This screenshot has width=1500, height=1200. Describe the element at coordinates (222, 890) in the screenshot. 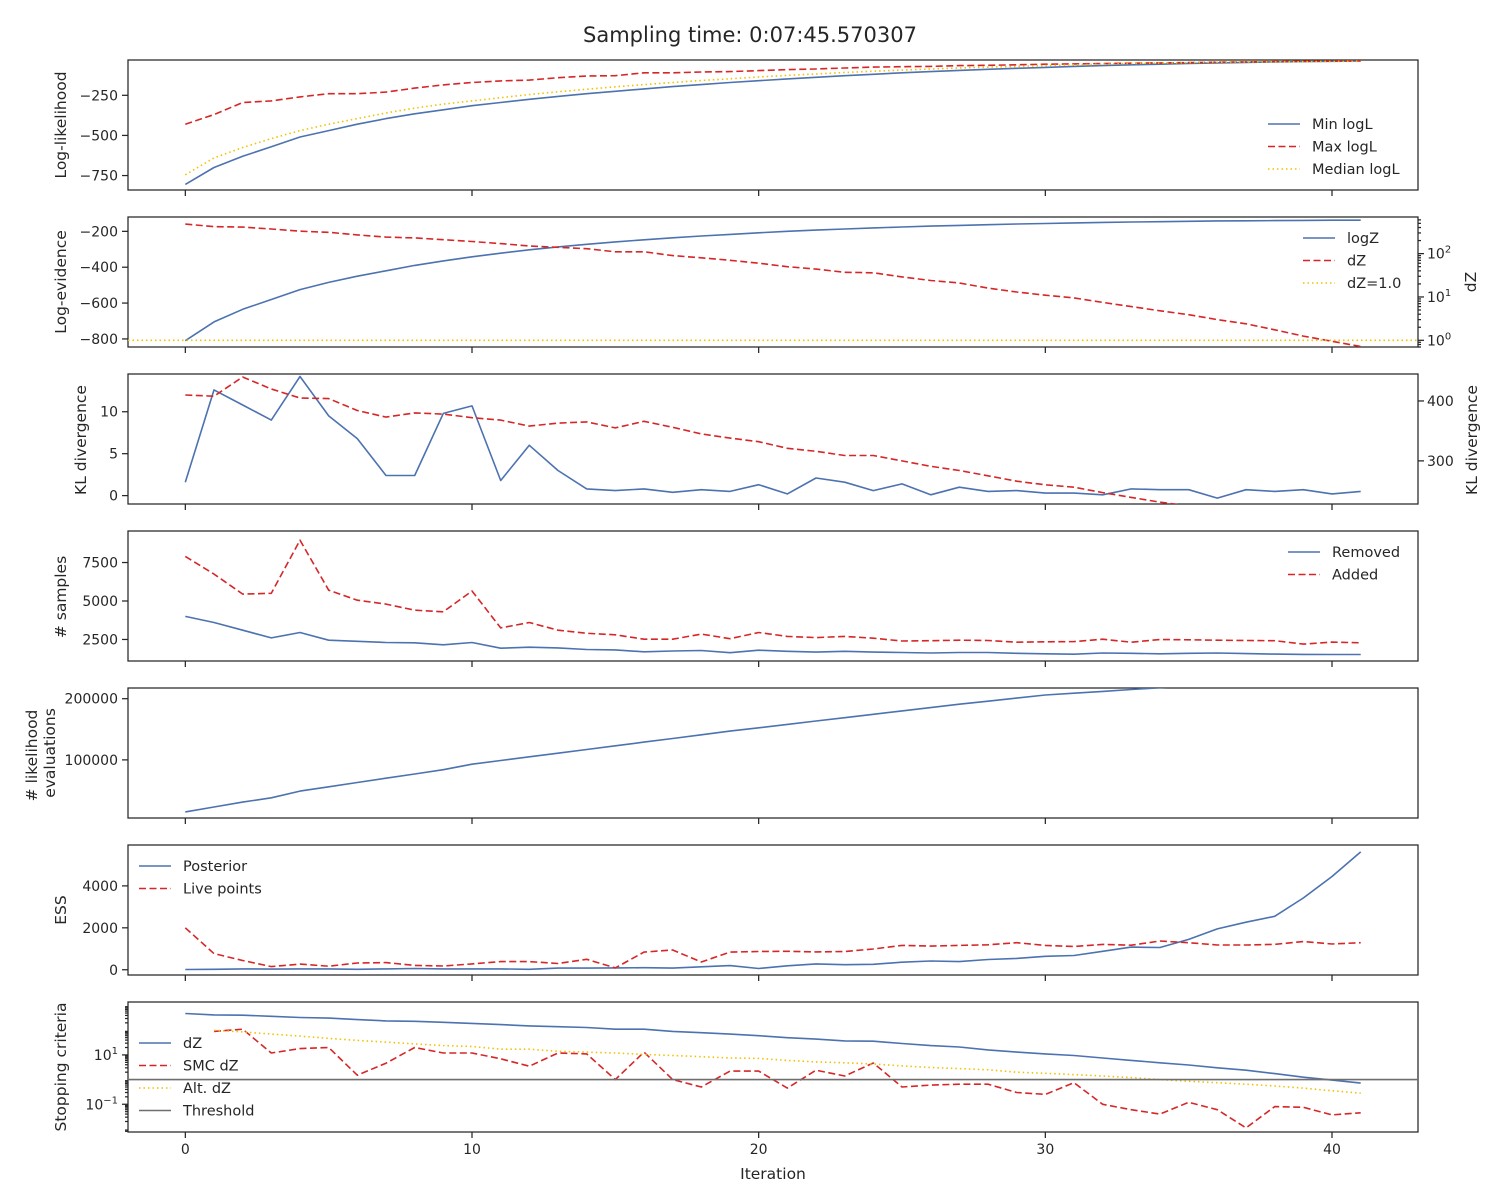

I see `legend-label: Live points` at that location.